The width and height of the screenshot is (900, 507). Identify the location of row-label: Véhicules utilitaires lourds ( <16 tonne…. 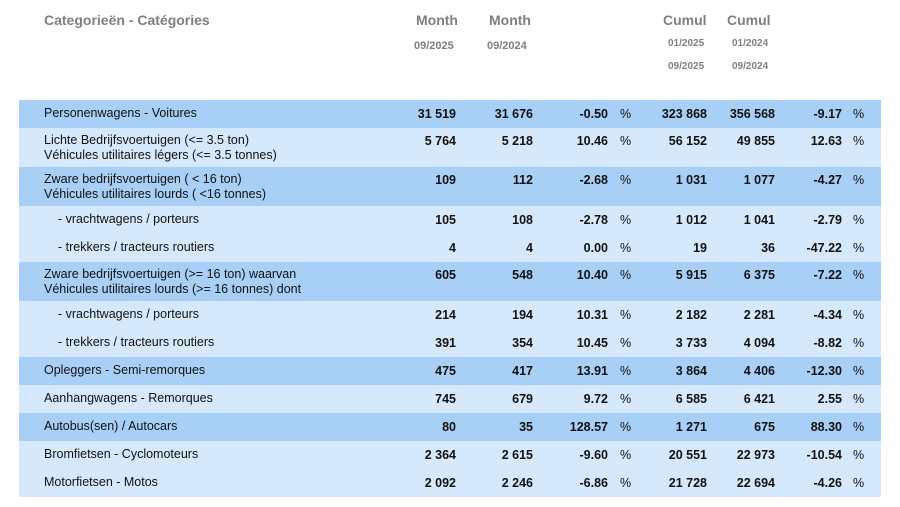
(155, 194).